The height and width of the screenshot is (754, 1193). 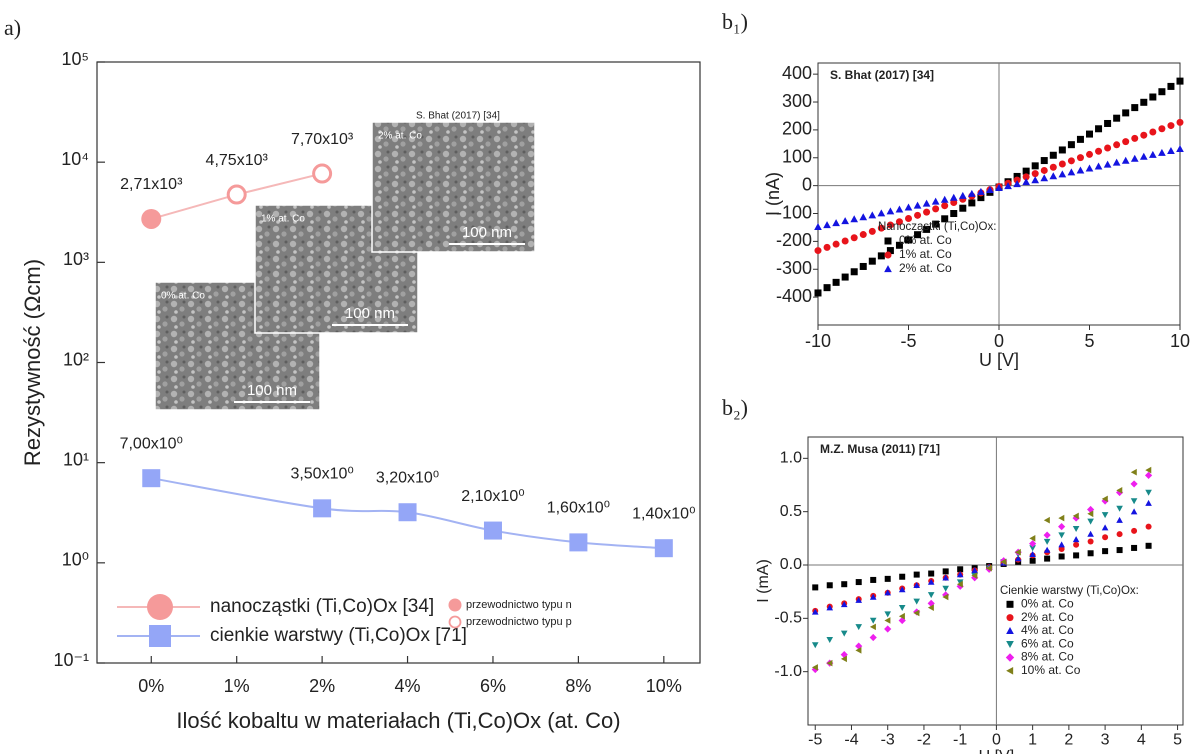 I want to click on data-label: 3,20x10⁰, so click(x=407, y=477).